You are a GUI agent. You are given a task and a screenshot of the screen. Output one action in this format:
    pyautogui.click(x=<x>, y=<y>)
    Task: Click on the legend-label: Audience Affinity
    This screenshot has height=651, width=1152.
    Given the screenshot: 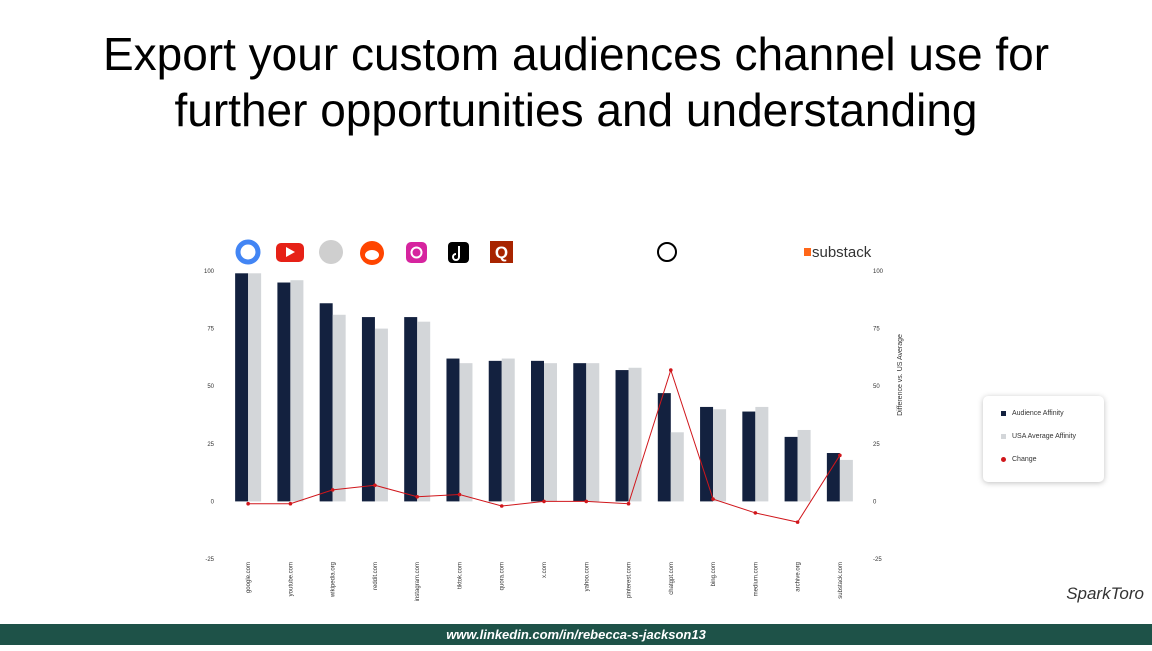 What is the action you would take?
    pyautogui.click(x=1038, y=413)
    